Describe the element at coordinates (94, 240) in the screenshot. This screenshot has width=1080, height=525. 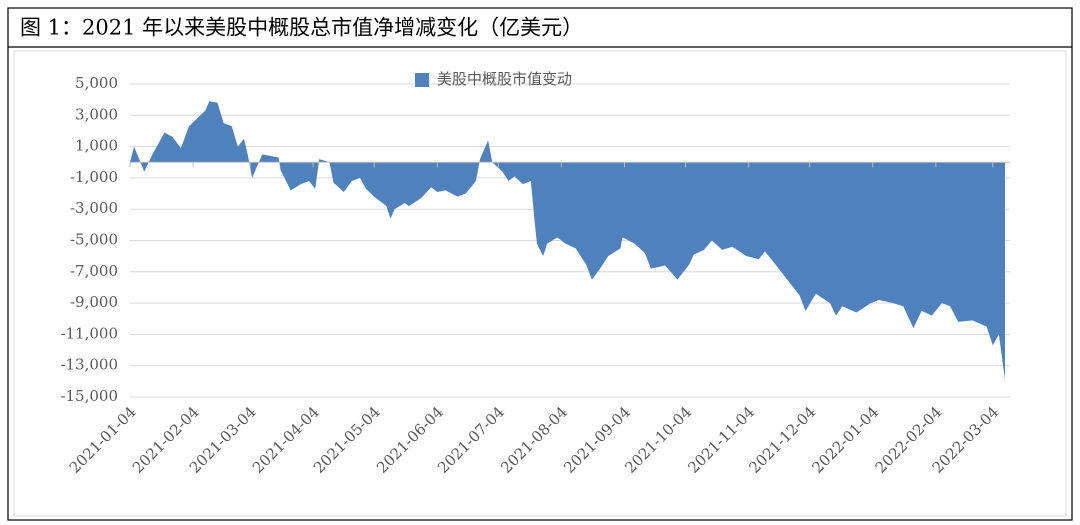
I see `y-tick-label: -5,000` at that location.